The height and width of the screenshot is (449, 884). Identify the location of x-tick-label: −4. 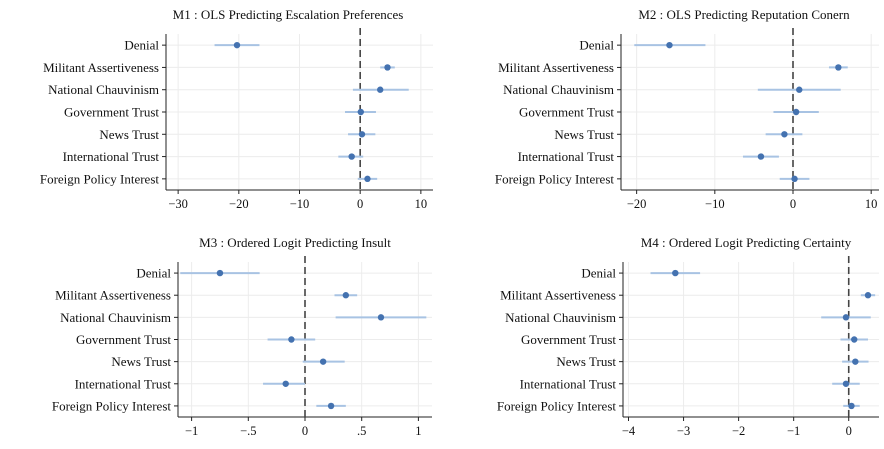
(629, 431).